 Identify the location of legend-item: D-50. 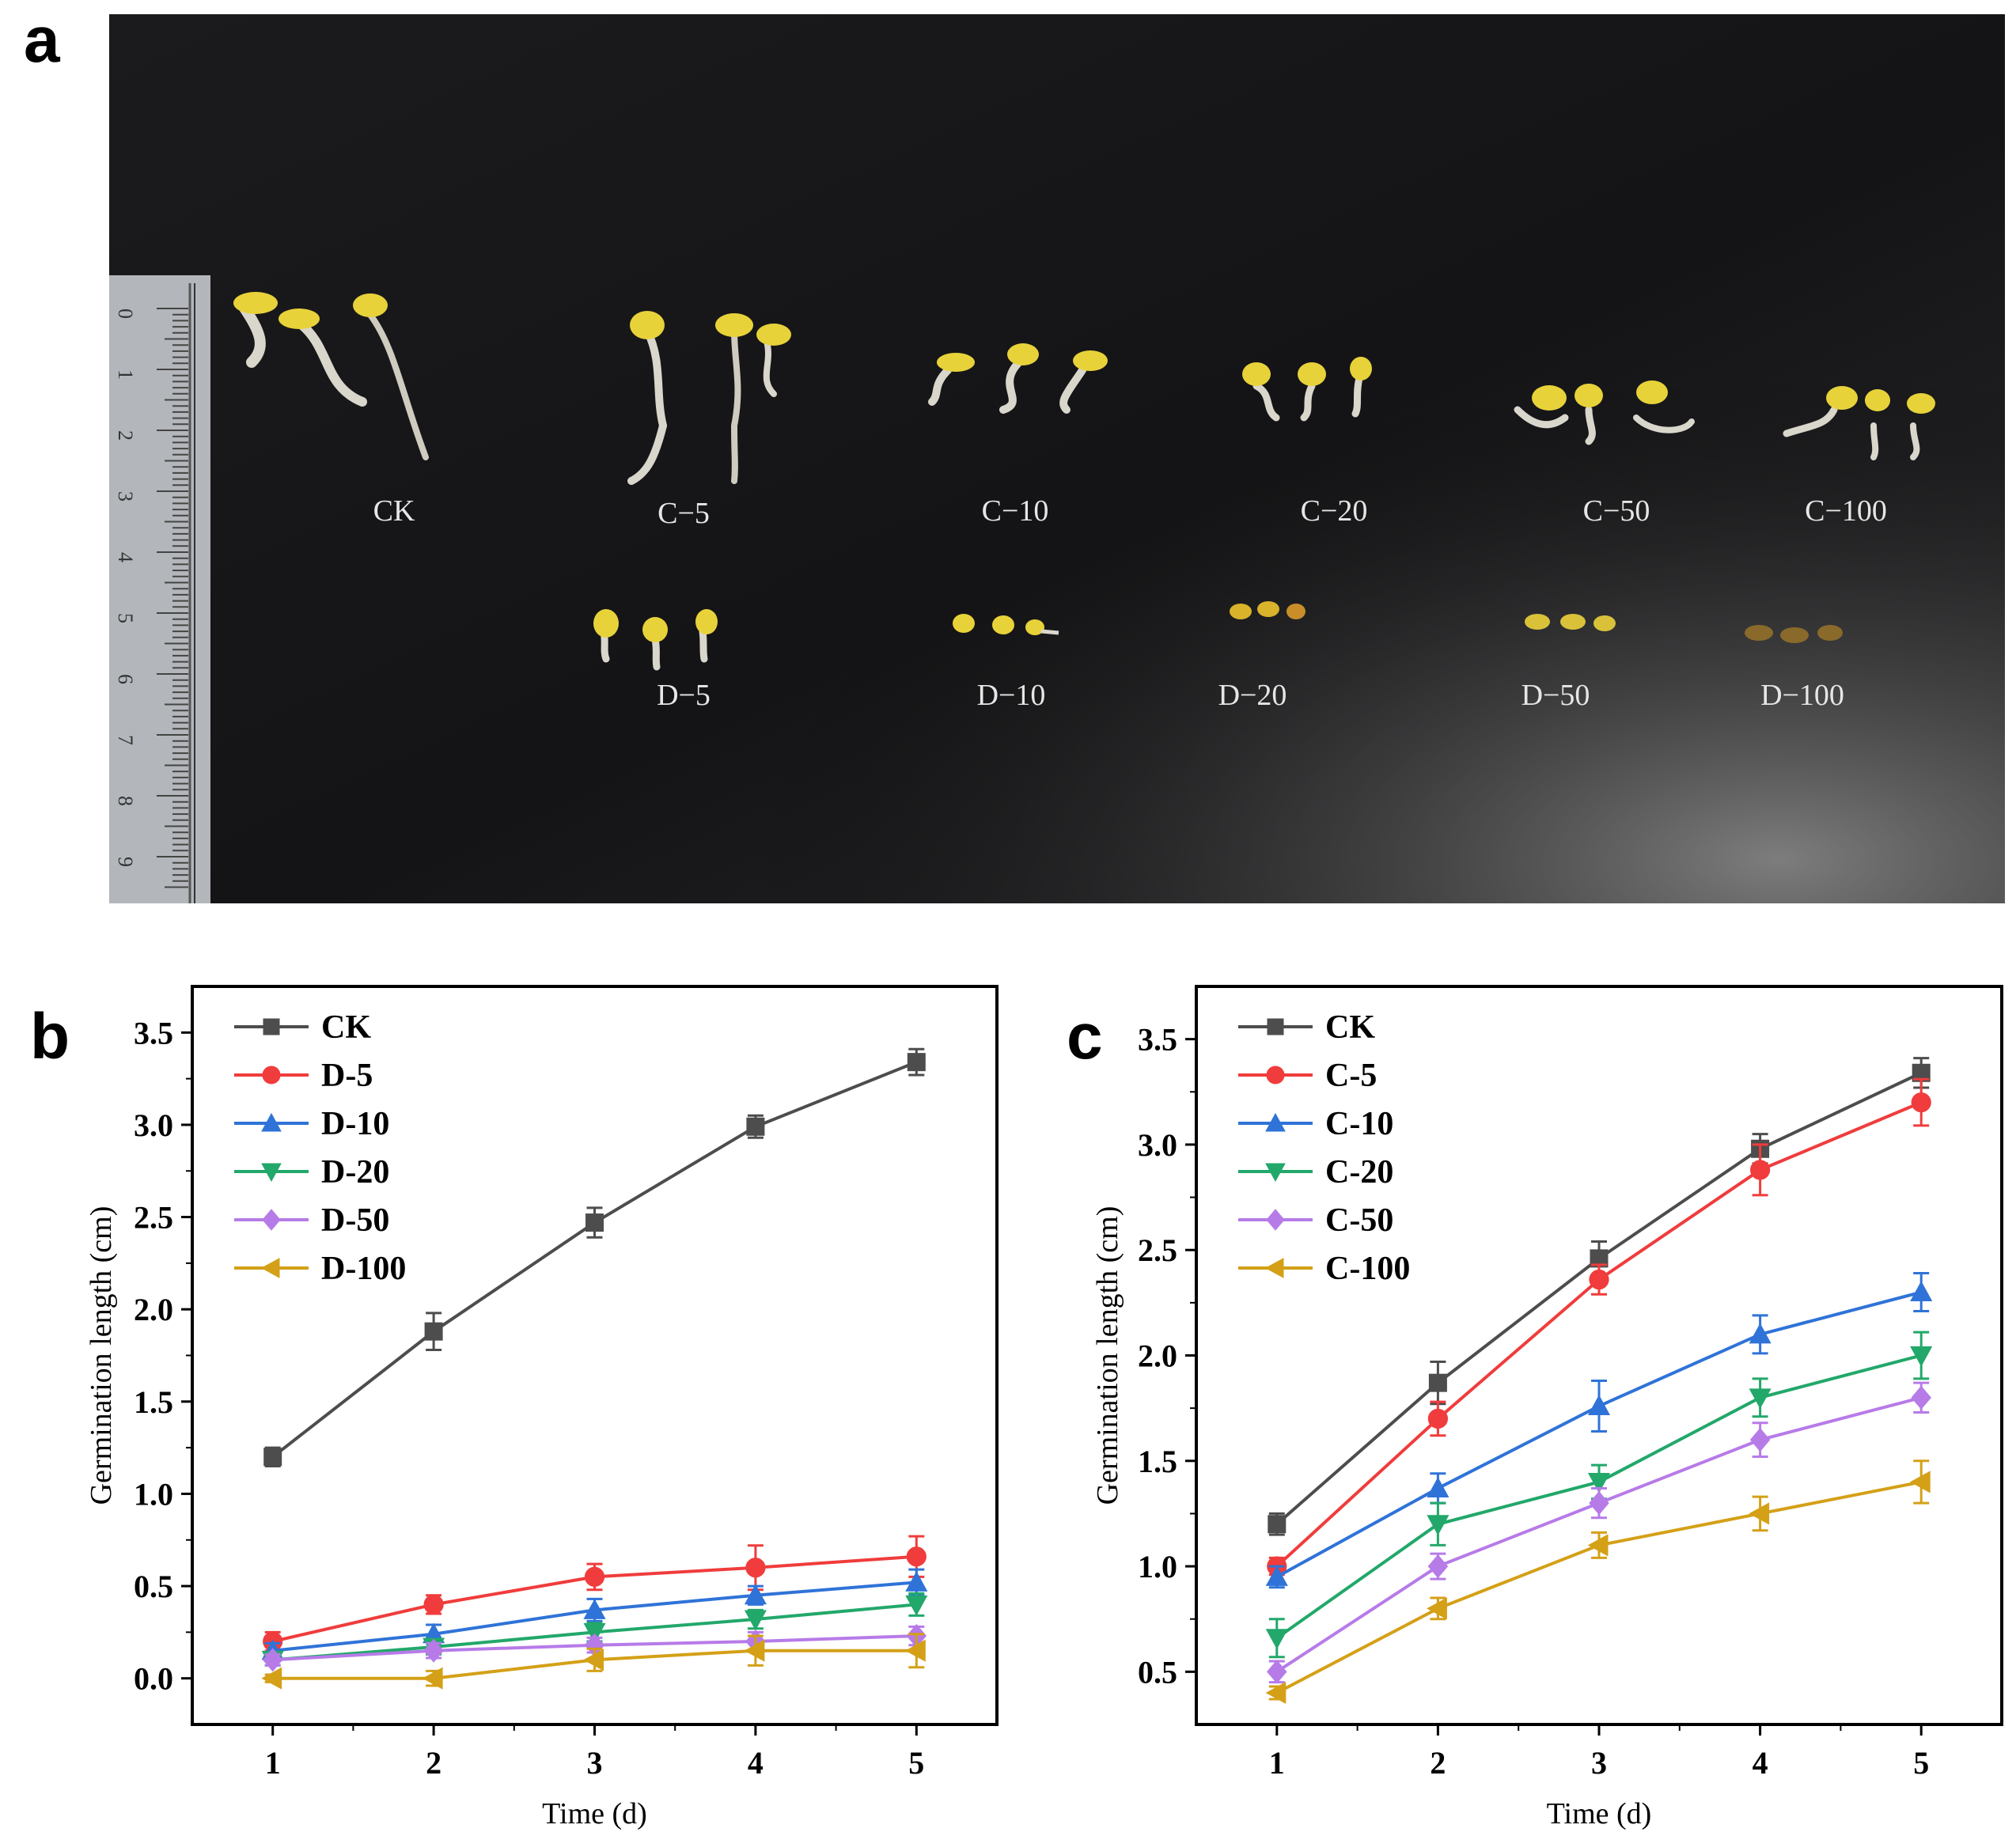
(311, 1220).